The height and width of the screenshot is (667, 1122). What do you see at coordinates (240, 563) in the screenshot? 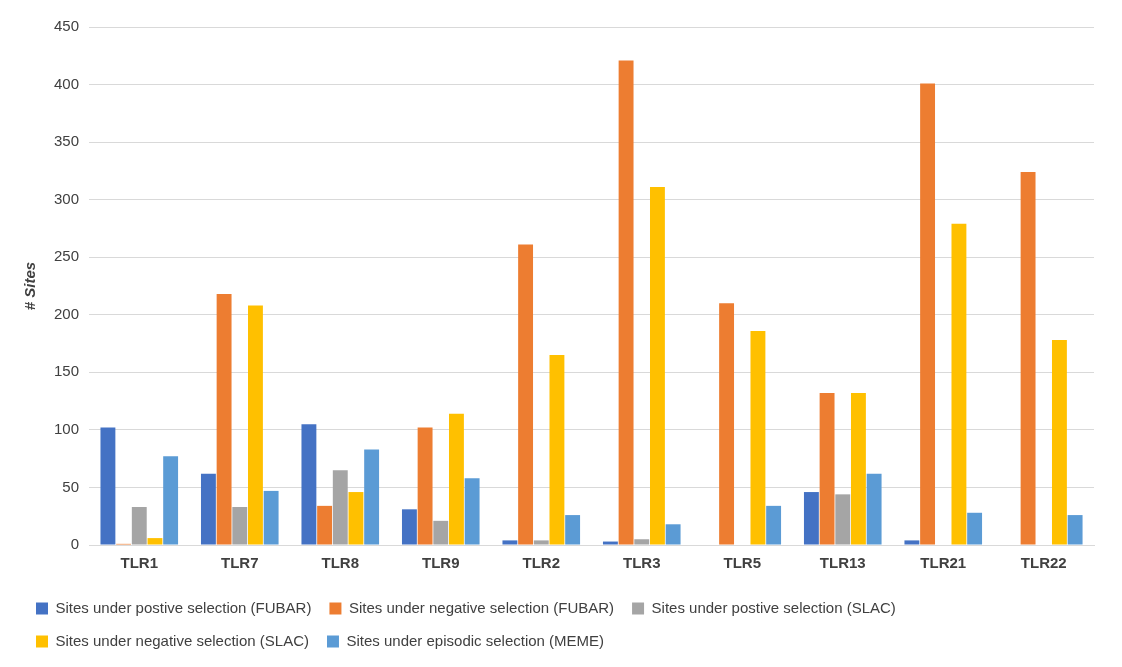
I see `x-tick-label: TLR7` at bounding box center [240, 563].